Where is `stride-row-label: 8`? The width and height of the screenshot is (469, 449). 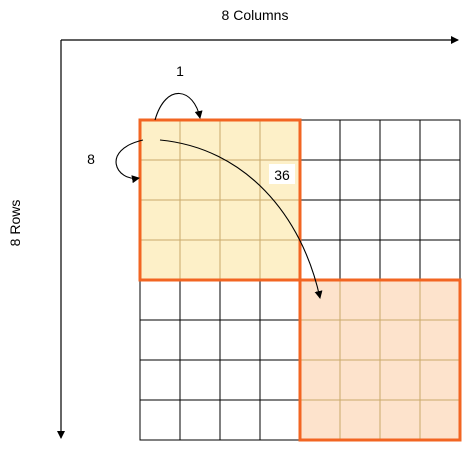 stride-row-label: 8 is located at coordinates (91, 159).